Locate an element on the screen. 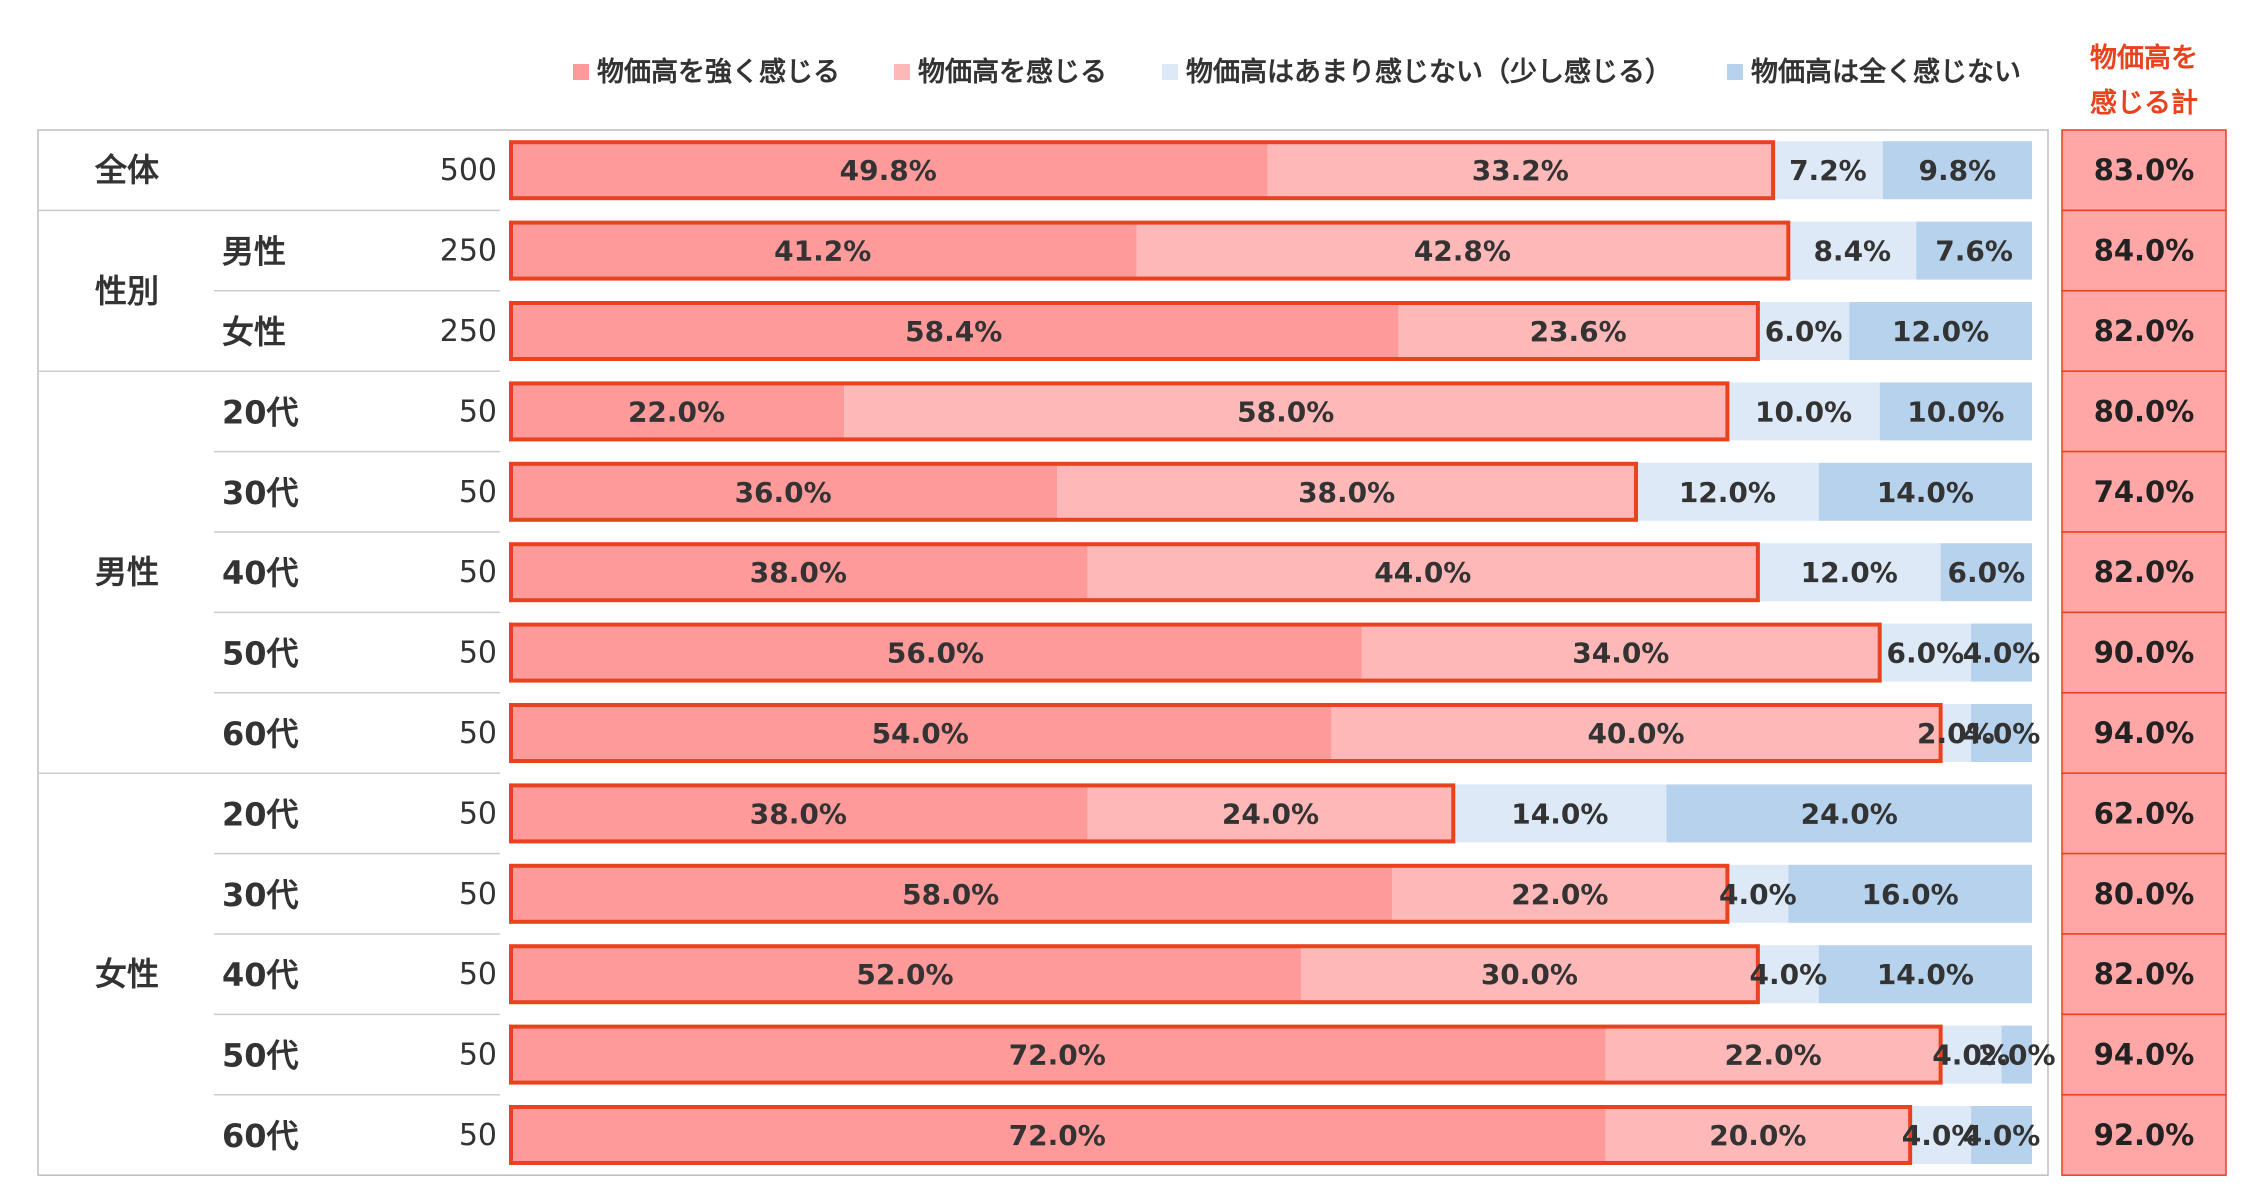  data-label: 10.0% is located at coordinates (1803, 411).